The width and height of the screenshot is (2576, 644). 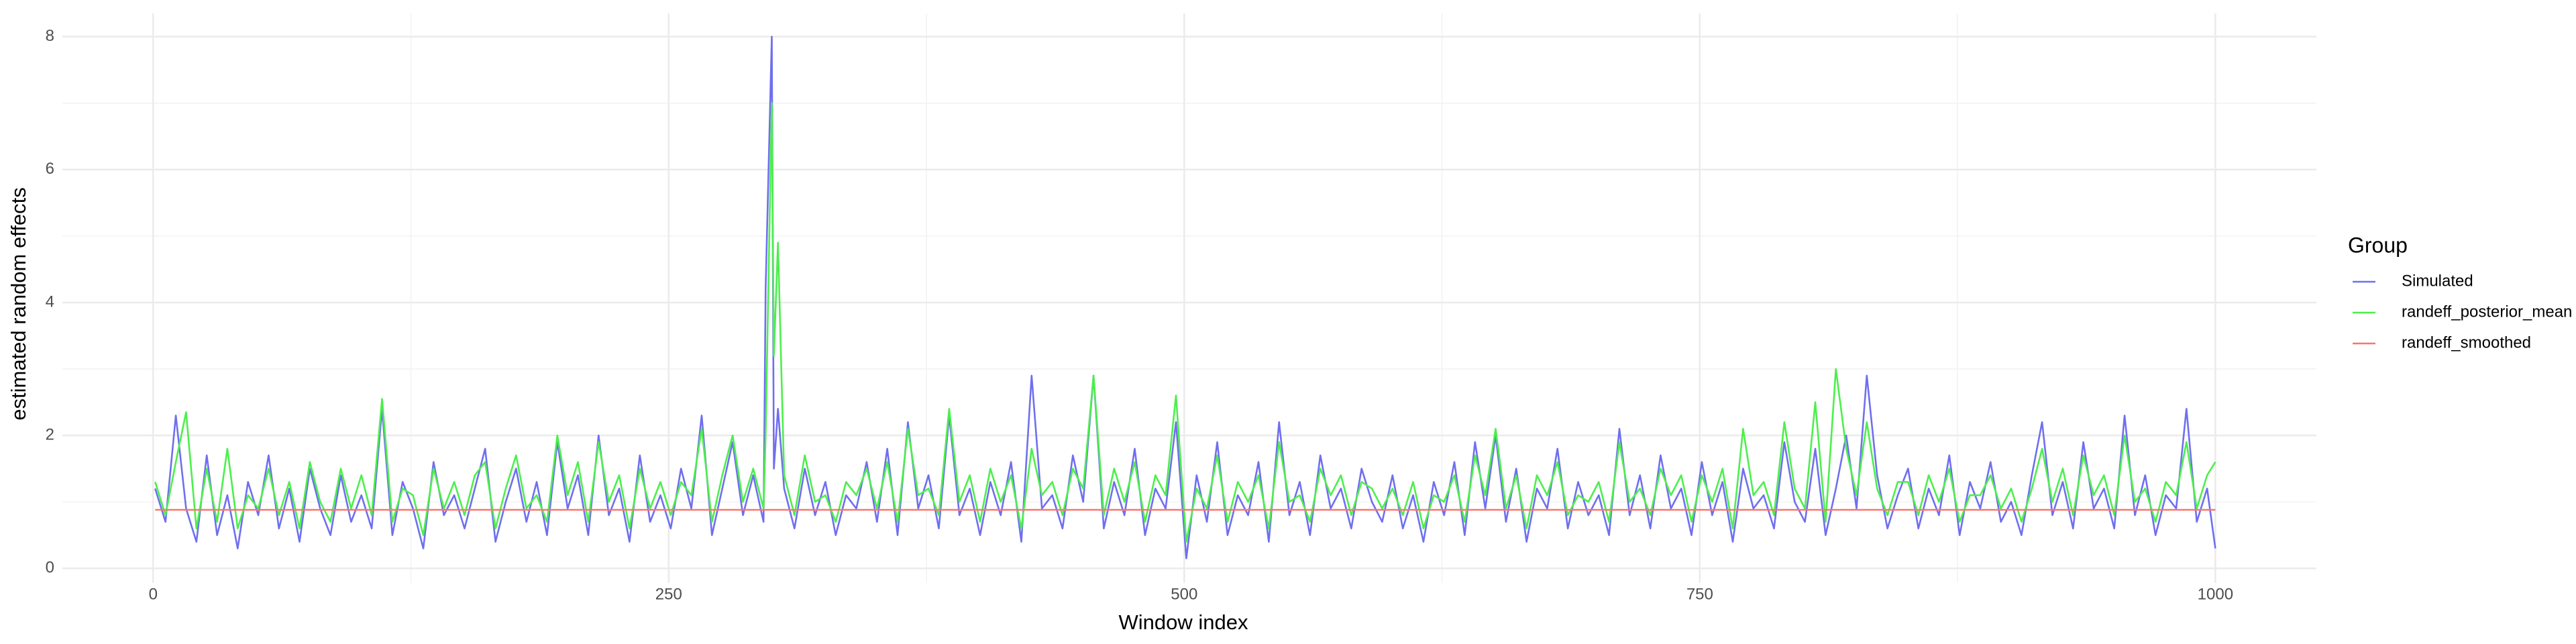 I want to click on y-axis-title: estimated random effects, so click(x=18, y=304).